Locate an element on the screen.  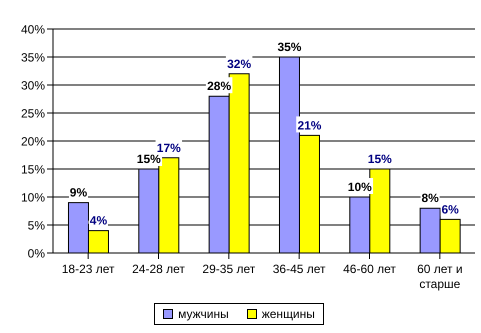
y-tick-label: 5% is located at coordinates (37, 225).